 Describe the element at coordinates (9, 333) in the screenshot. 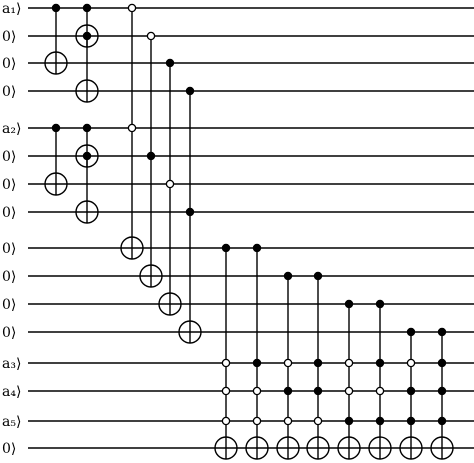

I see `wire-label-12: 0⟩` at that location.